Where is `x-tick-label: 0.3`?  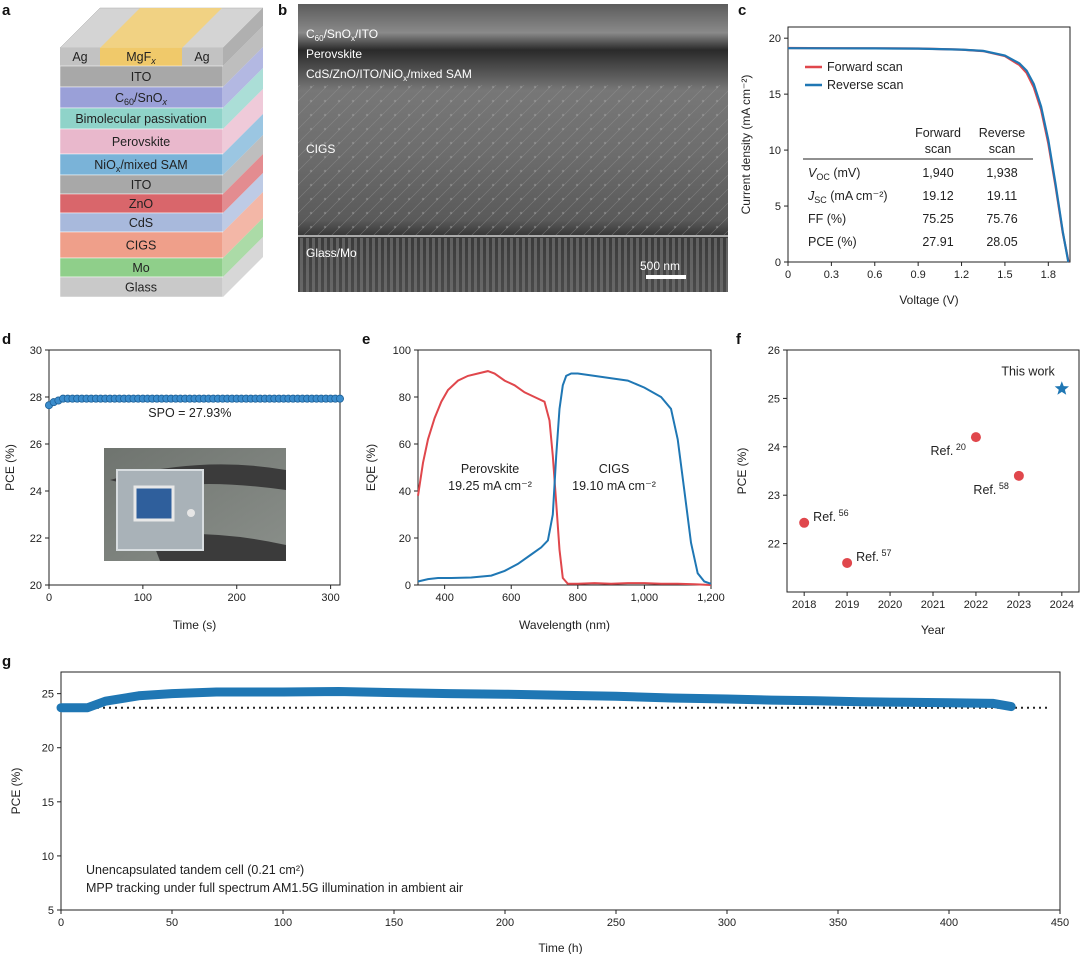 x-tick-label: 0.3 is located at coordinates (831, 275).